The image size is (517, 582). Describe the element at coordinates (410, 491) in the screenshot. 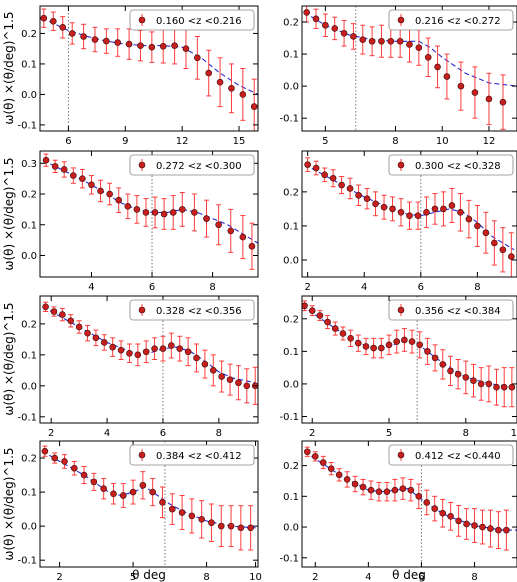

I see `model-curve` at that location.